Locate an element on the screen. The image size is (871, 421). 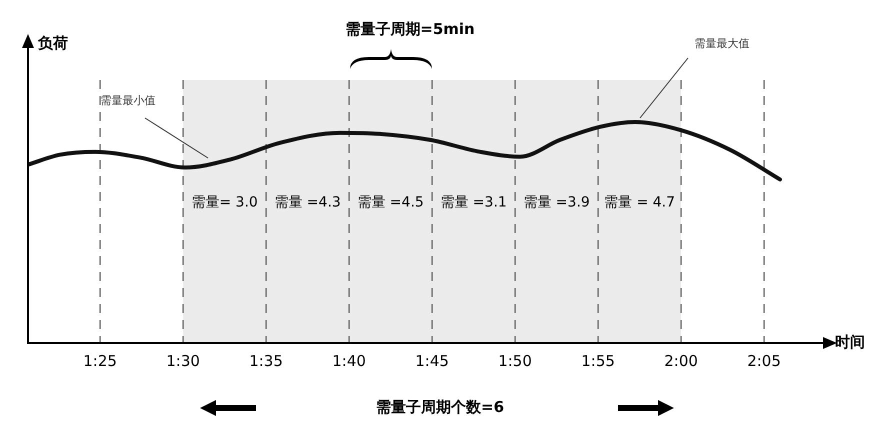
annotation: 需量 =4.5 is located at coordinates (390, 202).